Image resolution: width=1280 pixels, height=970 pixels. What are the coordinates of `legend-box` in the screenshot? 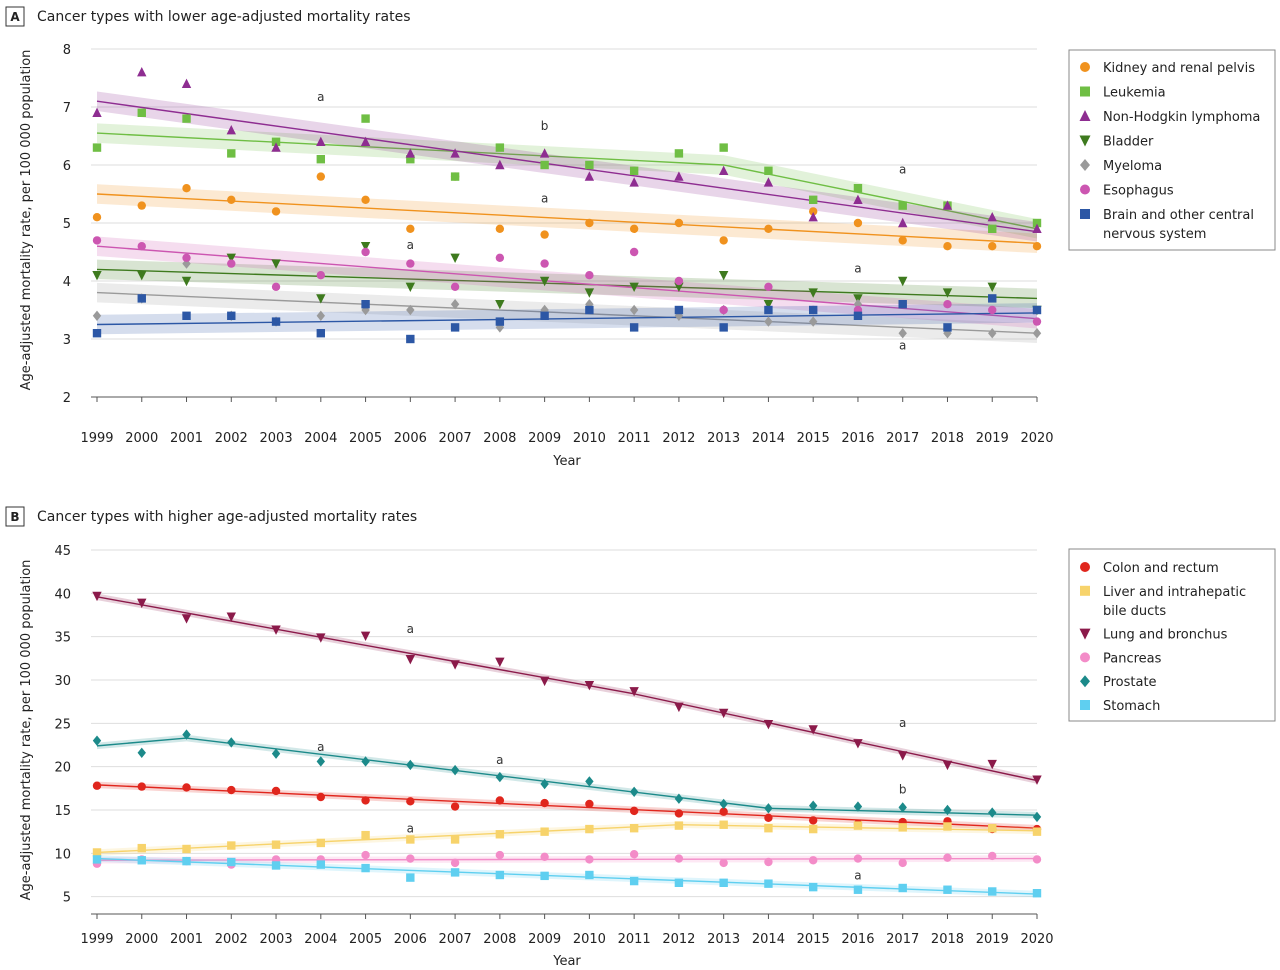 It's located at (1172, 150).